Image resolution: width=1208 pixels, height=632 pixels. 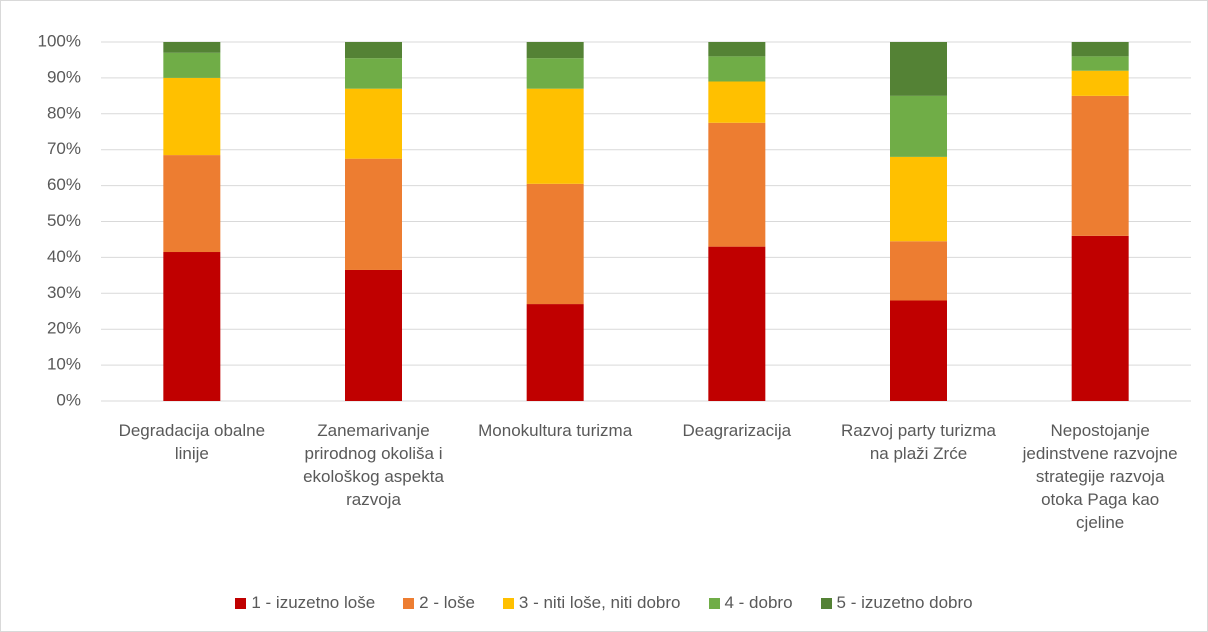 I want to click on legend-label: 3 - niti loše, niti dobro, so click(x=599, y=602).